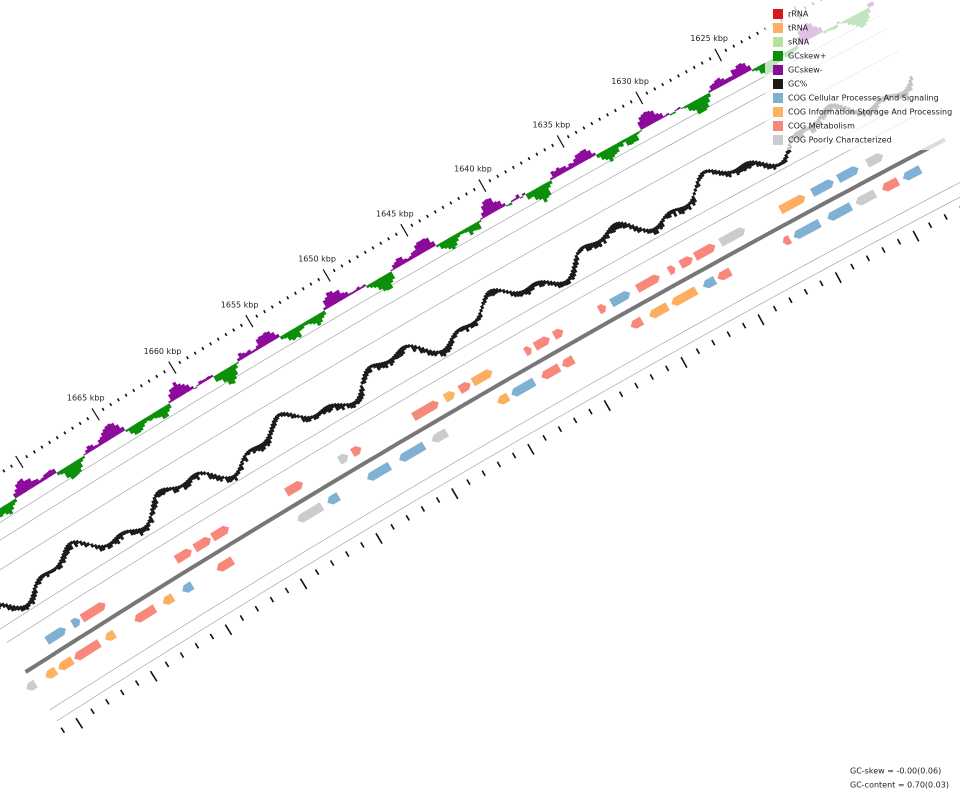 The image size is (960, 800). I want to click on scale-label: 1660 kbp, so click(163, 351).